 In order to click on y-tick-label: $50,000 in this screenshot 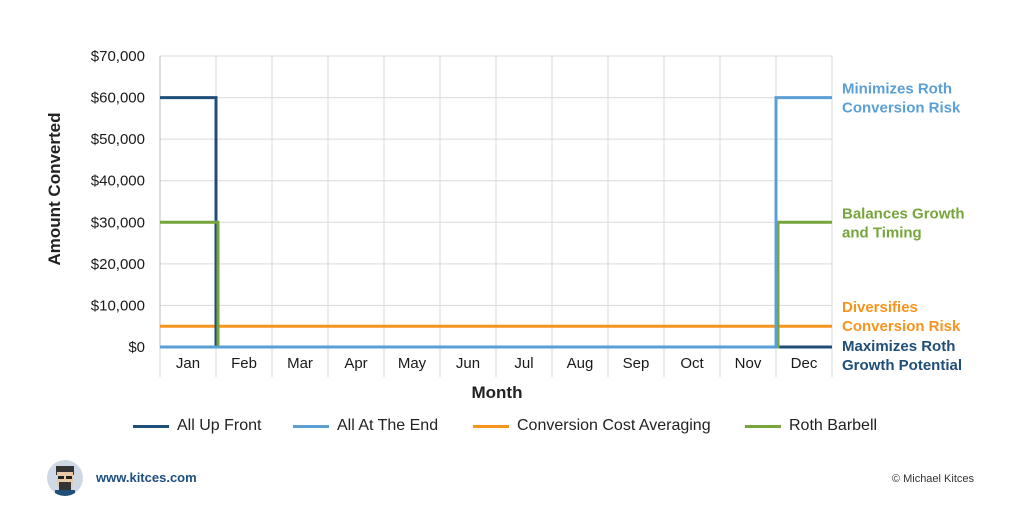, I will do `click(118, 139)`.